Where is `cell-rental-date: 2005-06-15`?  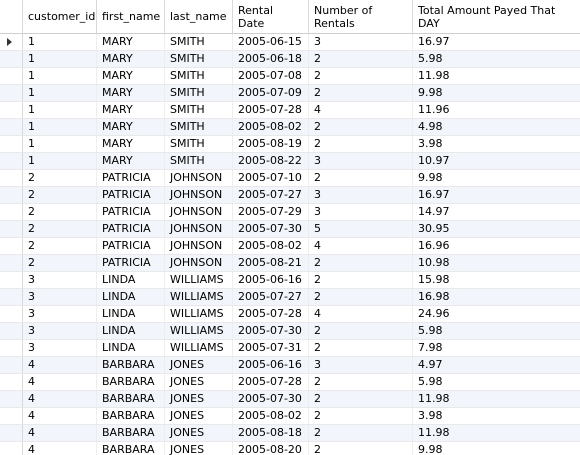
cell-rental-date: 2005-06-15 is located at coordinates (271, 42).